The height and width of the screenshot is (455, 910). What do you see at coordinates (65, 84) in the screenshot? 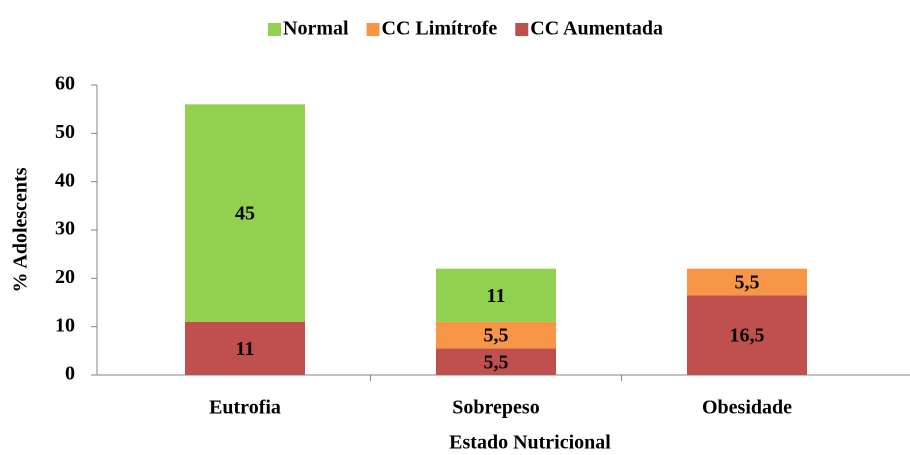
I see `y-tick-label: 60` at bounding box center [65, 84].